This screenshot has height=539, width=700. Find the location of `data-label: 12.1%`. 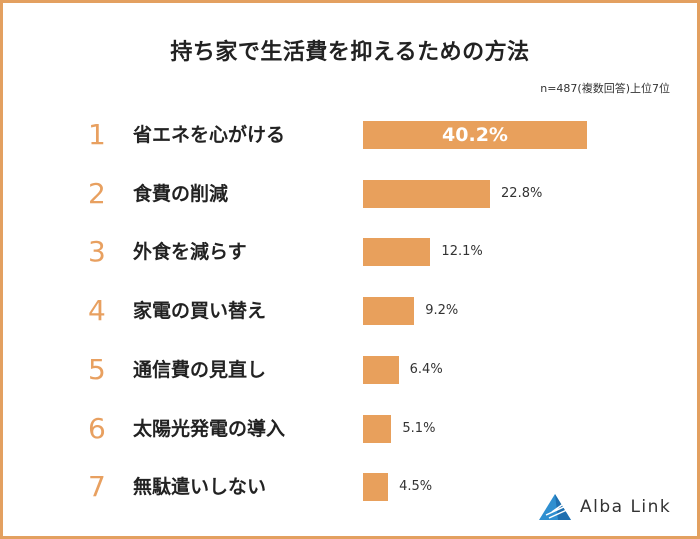

data-label: 12.1% is located at coordinates (462, 251).